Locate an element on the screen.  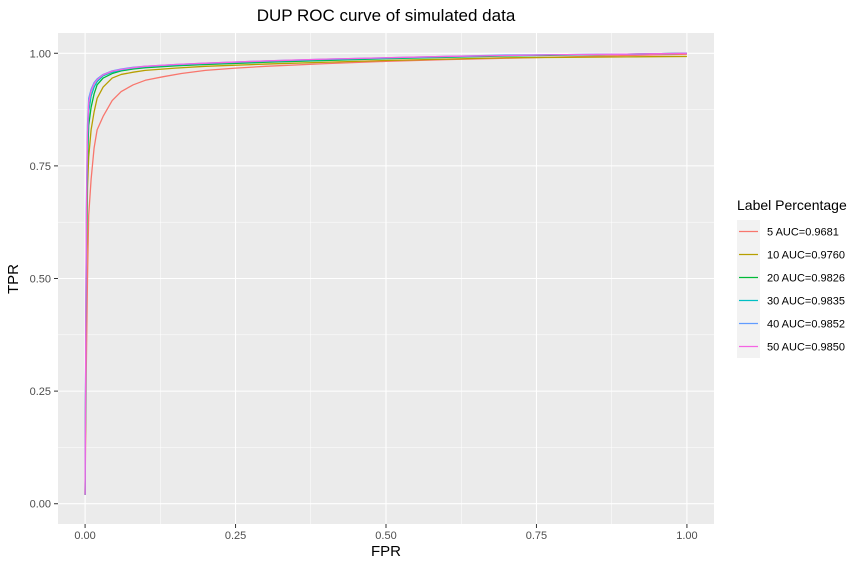
legend-label: 50 AUC=0.9850 is located at coordinates (806, 348).